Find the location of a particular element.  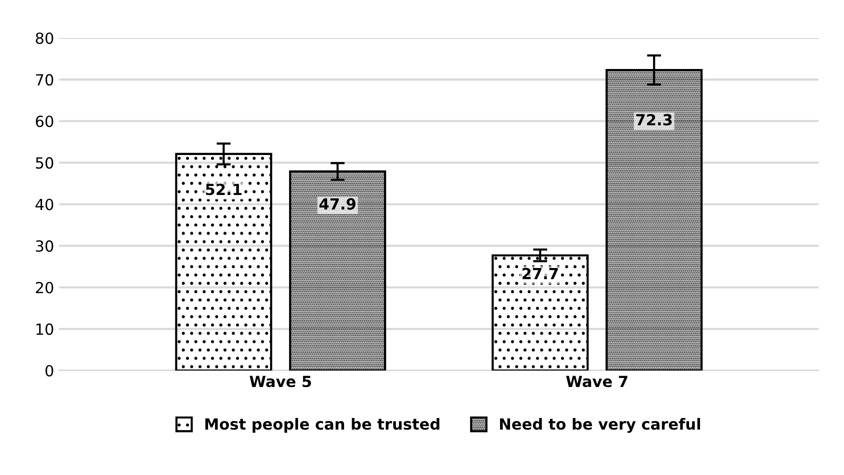

legend-label: Need to be very careful is located at coordinates (600, 425).